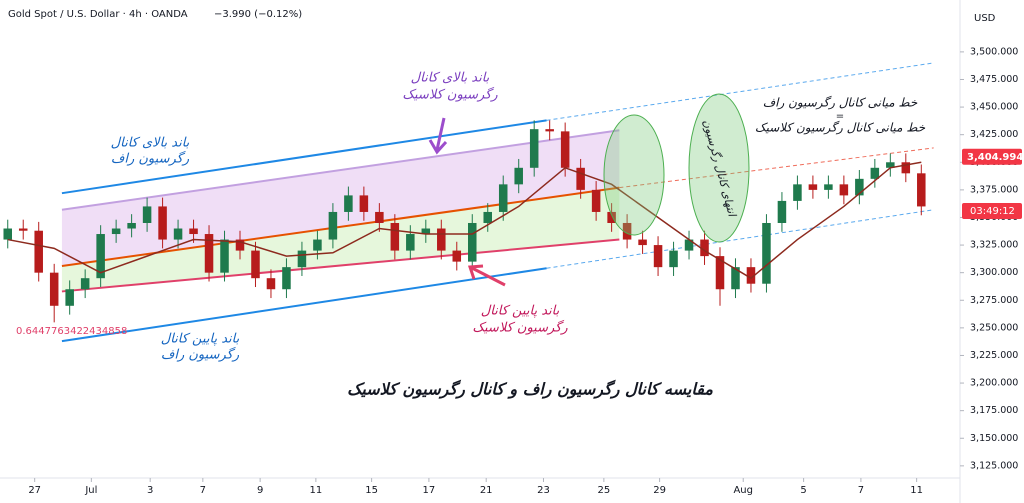 The width and height of the screenshot is (1024, 503). What do you see at coordinates (429, 490) in the screenshot?
I see `x-tick-label: 17` at bounding box center [429, 490].